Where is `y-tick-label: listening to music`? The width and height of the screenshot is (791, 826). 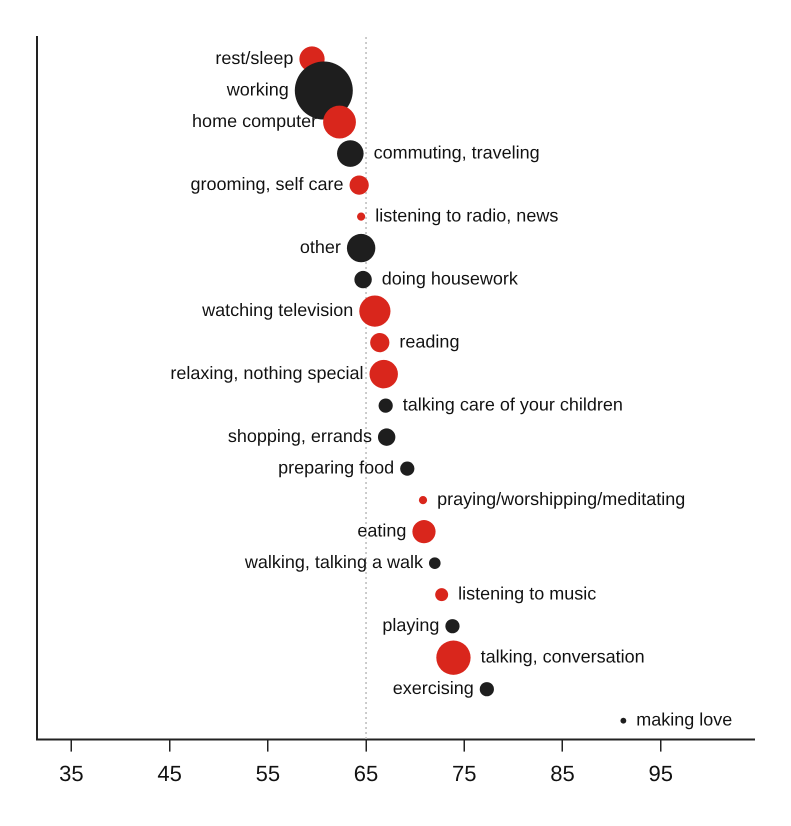
y-tick-label: listening to music is located at coordinates (527, 594).